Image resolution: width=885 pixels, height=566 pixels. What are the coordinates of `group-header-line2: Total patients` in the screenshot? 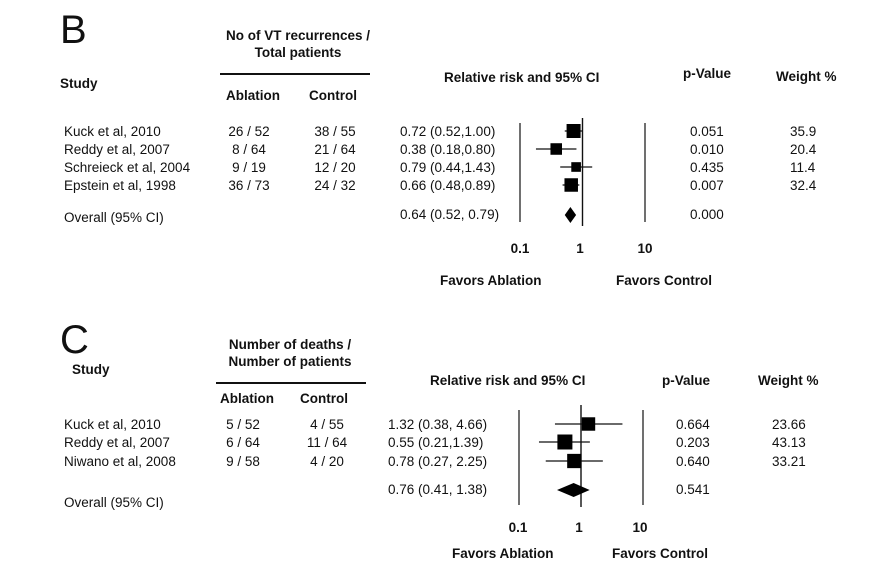 It's located at (298, 52).